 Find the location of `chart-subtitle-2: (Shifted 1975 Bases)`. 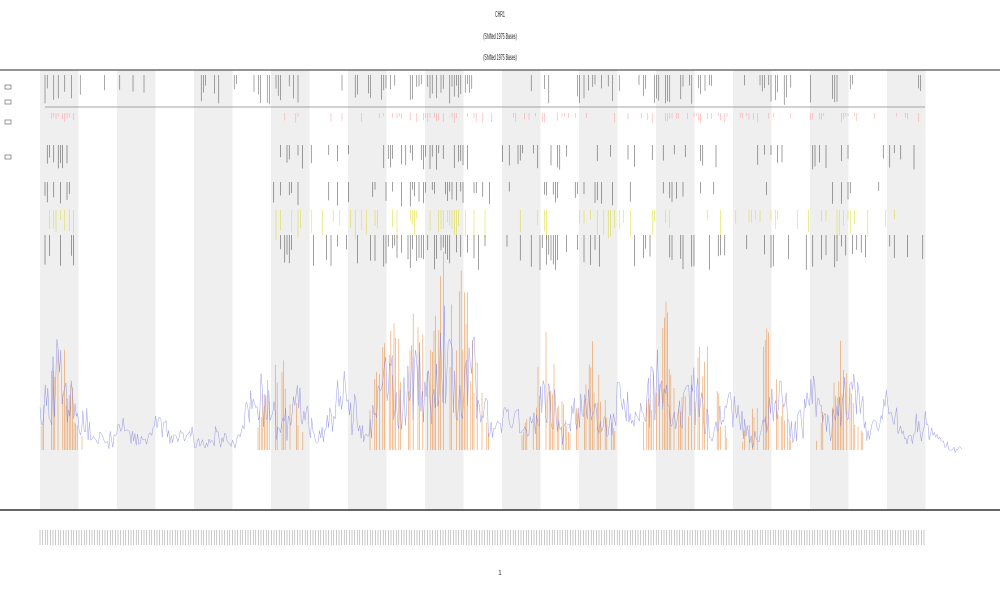

chart-subtitle-2: (Shifted 1975 Bases) is located at coordinates (500, 57).